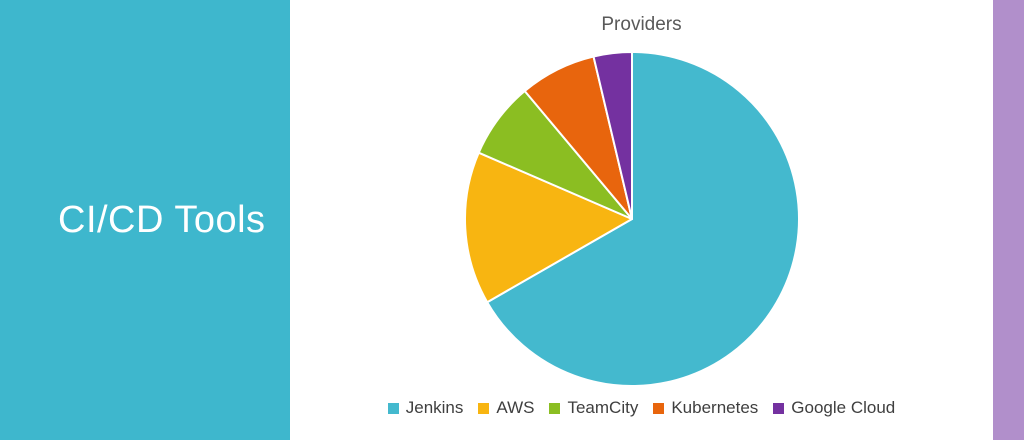 This screenshot has width=1024, height=440. I want to click on legend-swatch-kubernetes, so click(659, 408).